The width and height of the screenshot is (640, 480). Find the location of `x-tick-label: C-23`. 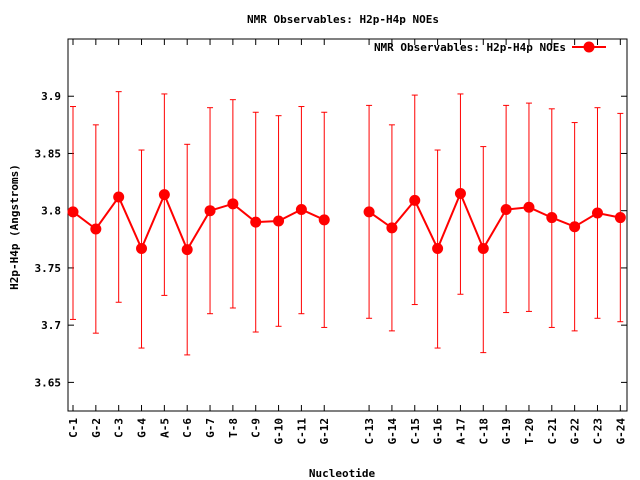

x-tick-label: C-23 is located at coordinates (597, 431).